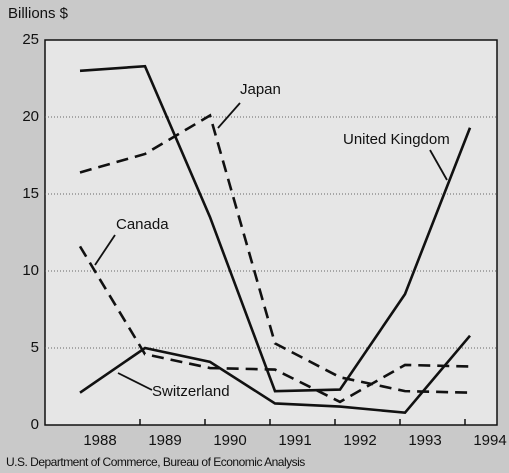 The height and width of the screenshot is (473, 509). I want to click on x-tick-label: 1994, so click(489, 440).